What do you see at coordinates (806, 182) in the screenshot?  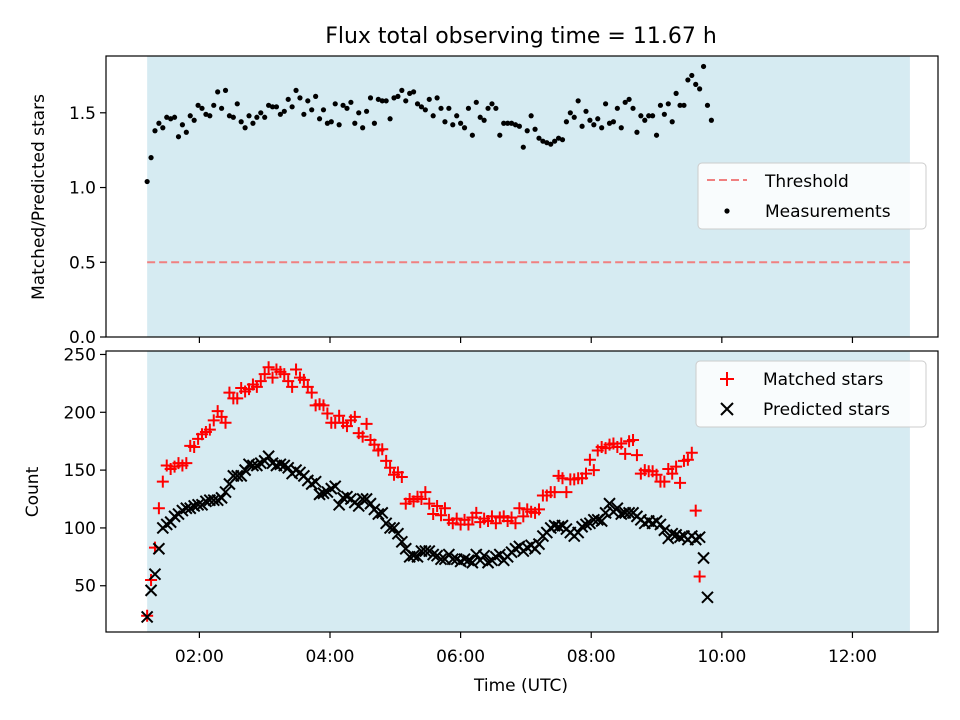 I see `legend-threshold-label: Threshold` at bounding box center [806, 182].